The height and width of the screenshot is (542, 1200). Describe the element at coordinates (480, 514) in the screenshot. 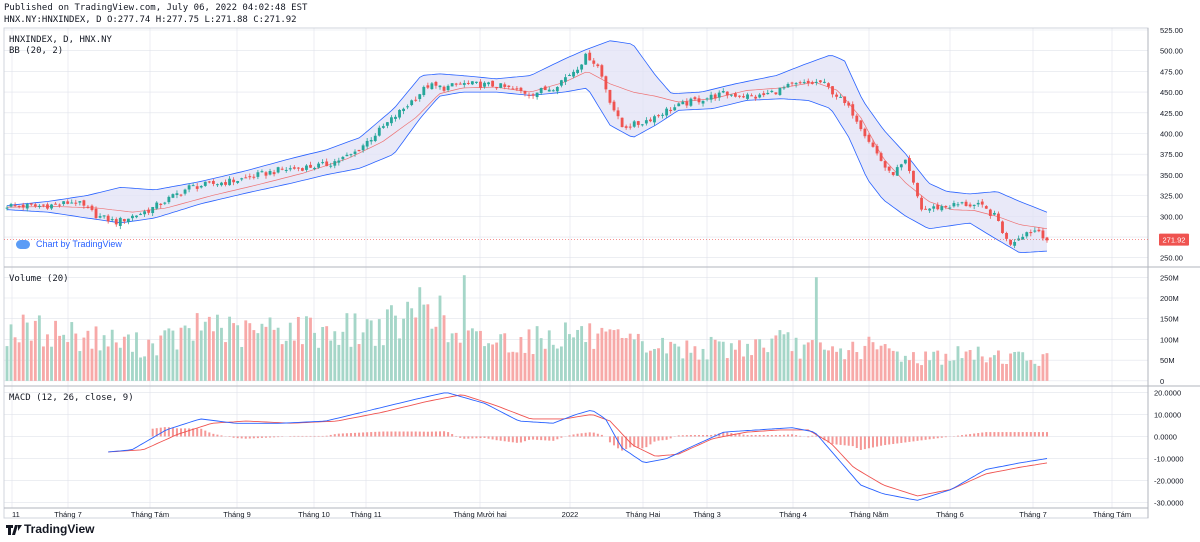

I see `time-tick-label: Tháng Mười hai` at that location.